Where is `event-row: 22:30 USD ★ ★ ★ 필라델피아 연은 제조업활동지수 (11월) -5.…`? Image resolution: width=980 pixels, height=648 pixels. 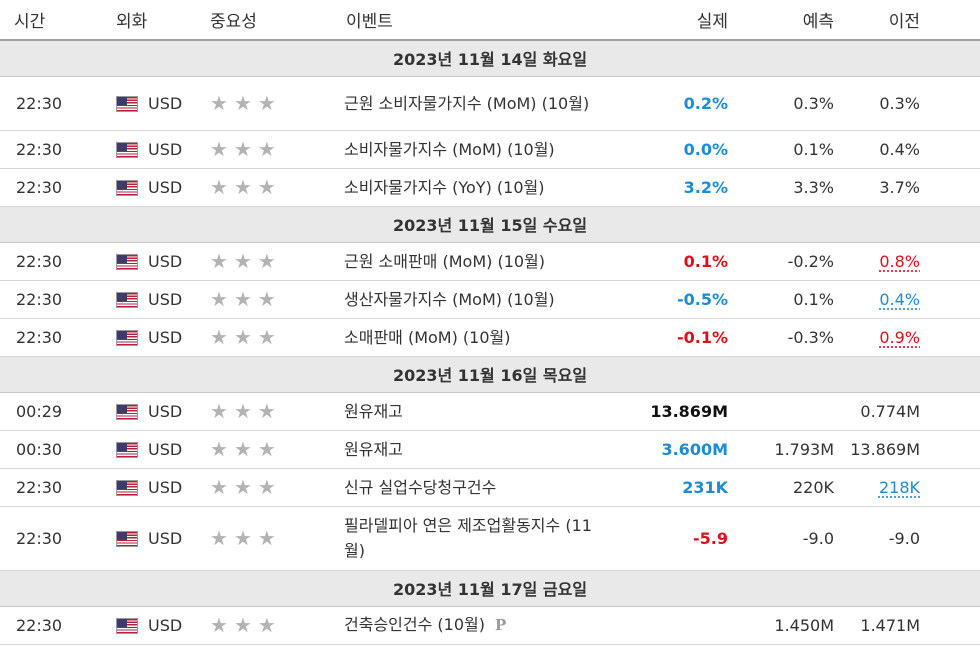 event-row: 22:30 USD ★ ★ ★ 필라델피아 연은 제조업활동지수 (11월) -5.… is located at coordinates (490, 538).